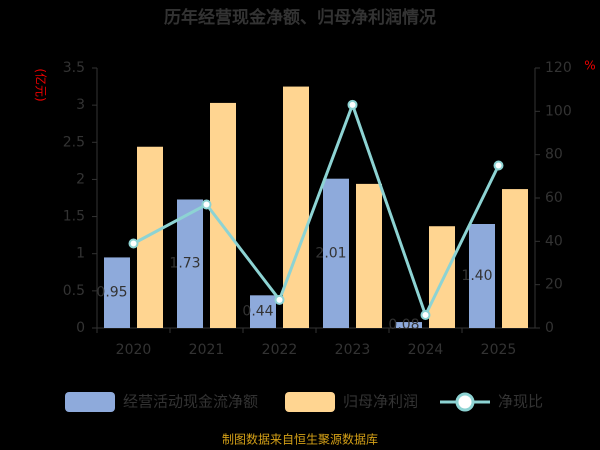 The width and height of the screenshot is (600, 450). Describe the element at coordinates (280, 350) in the screenshot. I see `x-tick-label: 2022` at that location.